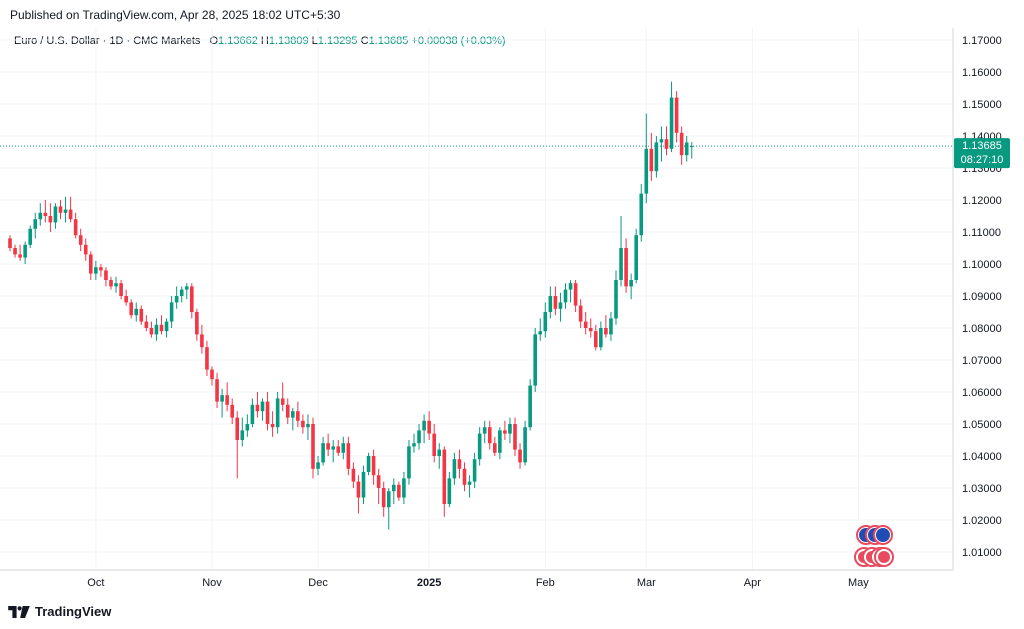 Image resolution: width=1024 pixels, height=629 pixels. What do you see at coordinates (874, 535) in the screenshot?
I see `news-flag-icons-eu` at bounding box center [874, 535].